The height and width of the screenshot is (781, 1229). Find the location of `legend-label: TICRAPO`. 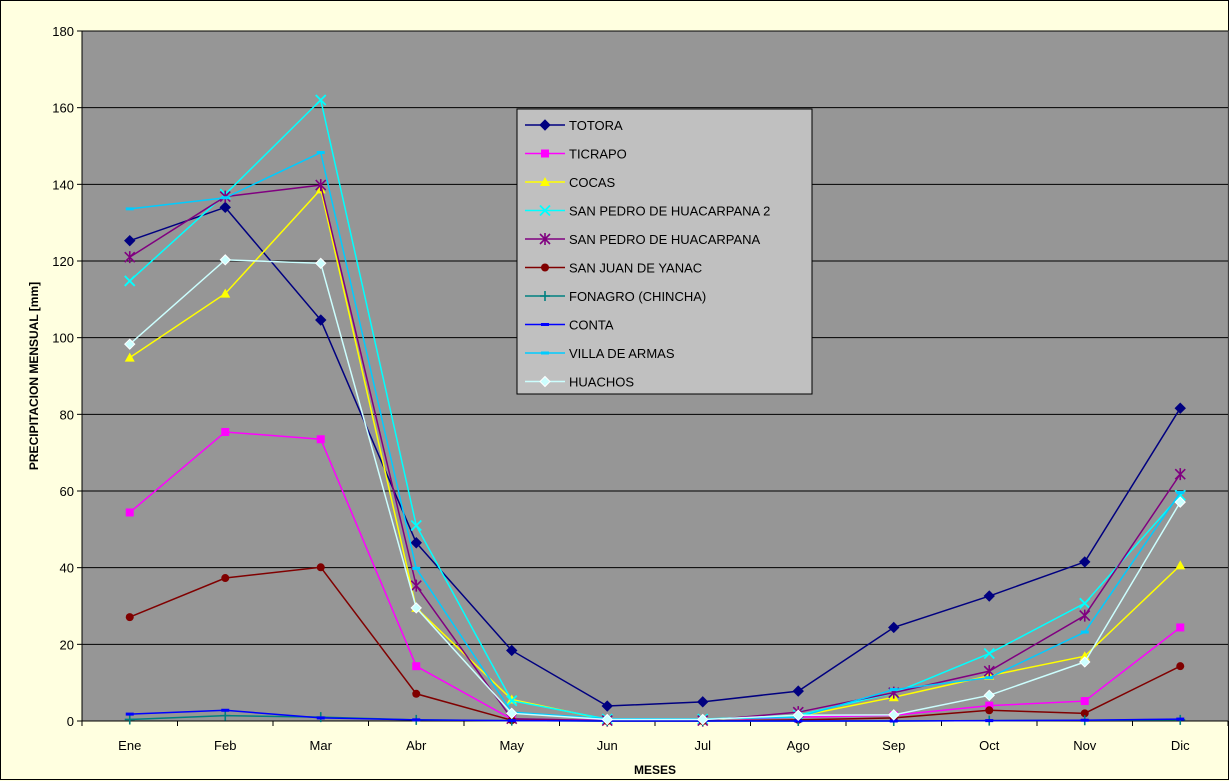

legend-label: TICRAPO is located at coordinates (598, 154).